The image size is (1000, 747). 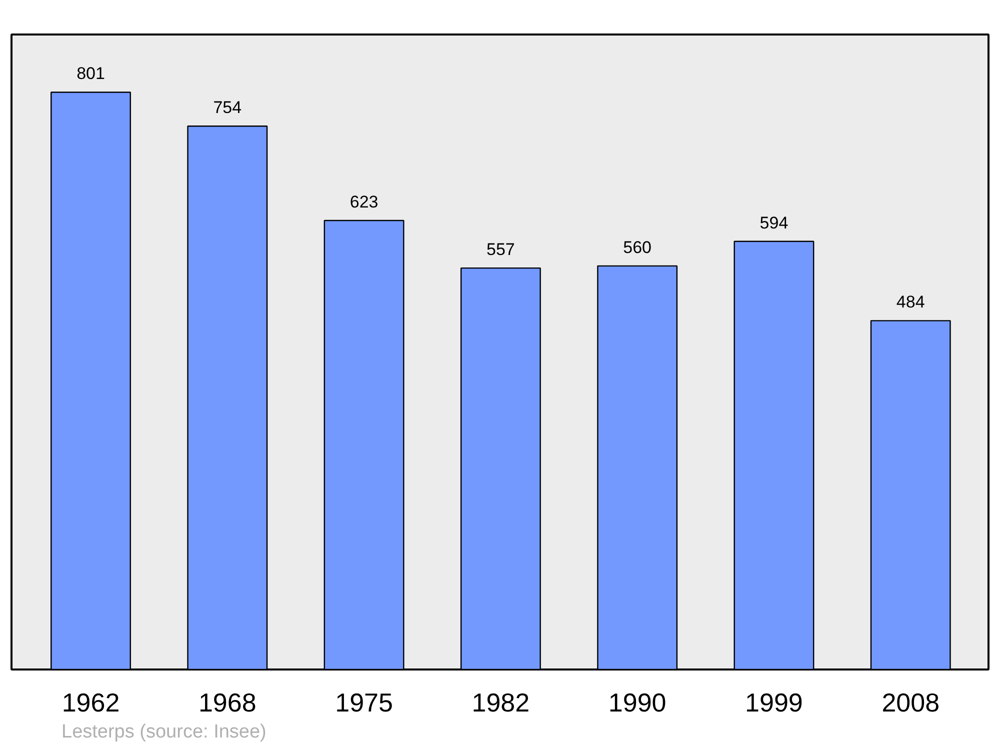 What do you see at coordinates (227, 703) in the screenshot?
I see `x-tick-label: 1968` at bounding box center [227, 703].